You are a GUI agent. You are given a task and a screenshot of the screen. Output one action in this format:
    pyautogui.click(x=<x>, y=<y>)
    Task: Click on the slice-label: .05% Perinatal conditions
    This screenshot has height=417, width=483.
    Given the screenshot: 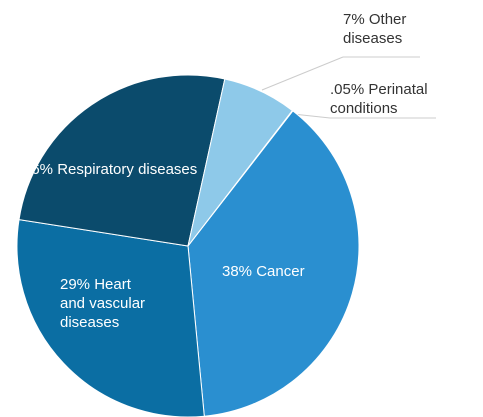 What is the action you would take?
    pyautogui.click(x=385, y=99)
    